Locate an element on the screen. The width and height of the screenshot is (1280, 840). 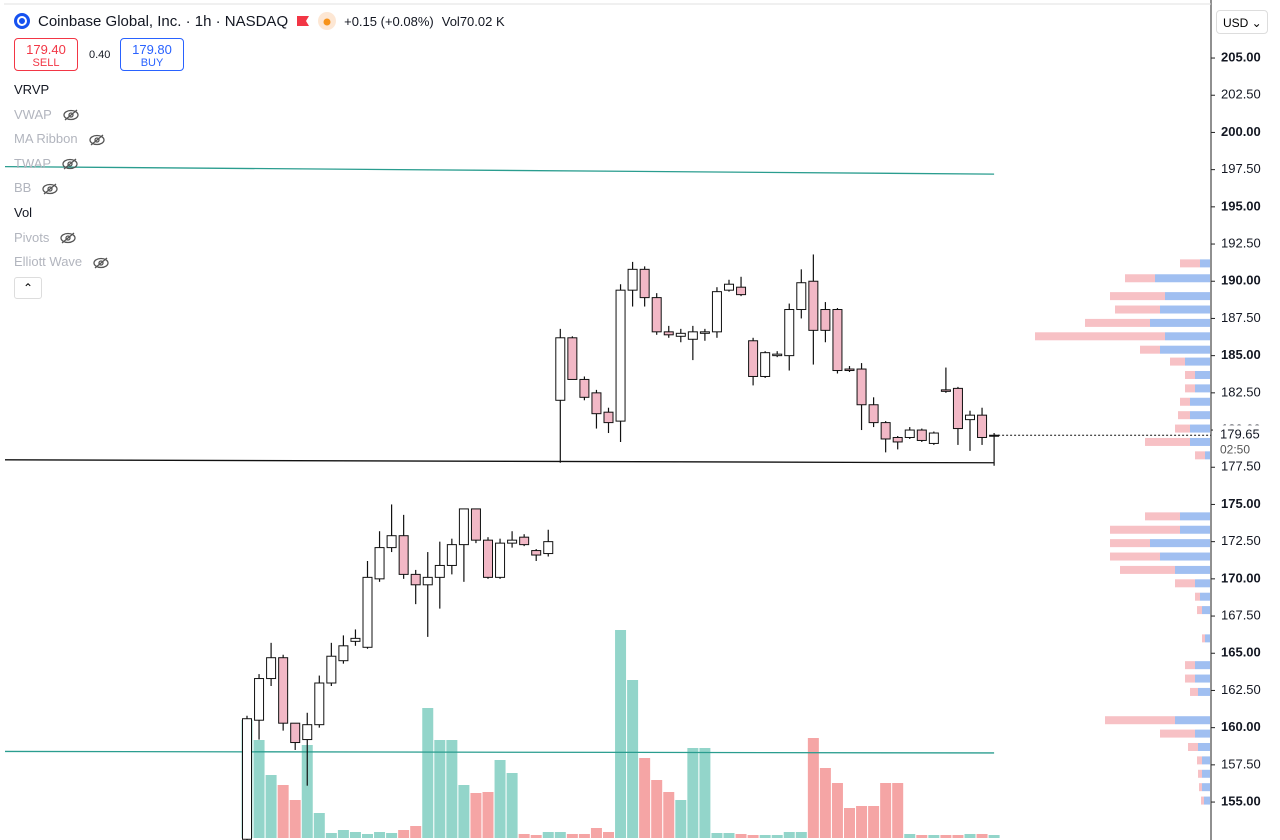
y-tick-label: 185.00 is located at coordinates (1241, 354).